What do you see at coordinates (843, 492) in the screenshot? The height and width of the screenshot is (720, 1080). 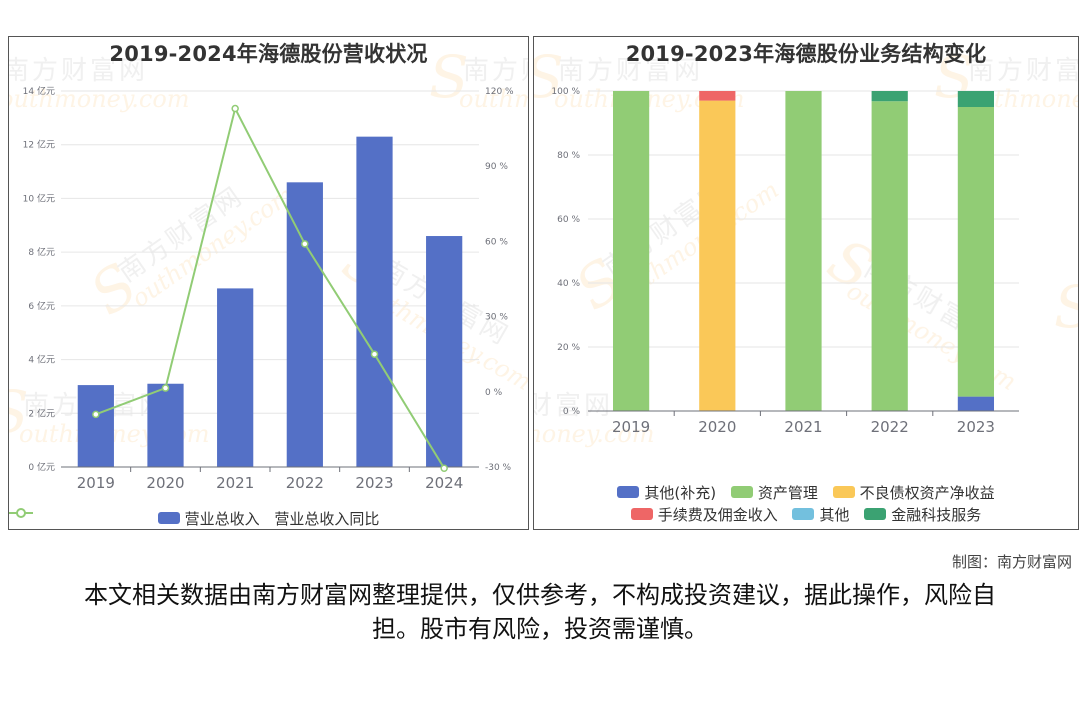 I see `legend-swatch-npa` at bounding box center [843, 492].